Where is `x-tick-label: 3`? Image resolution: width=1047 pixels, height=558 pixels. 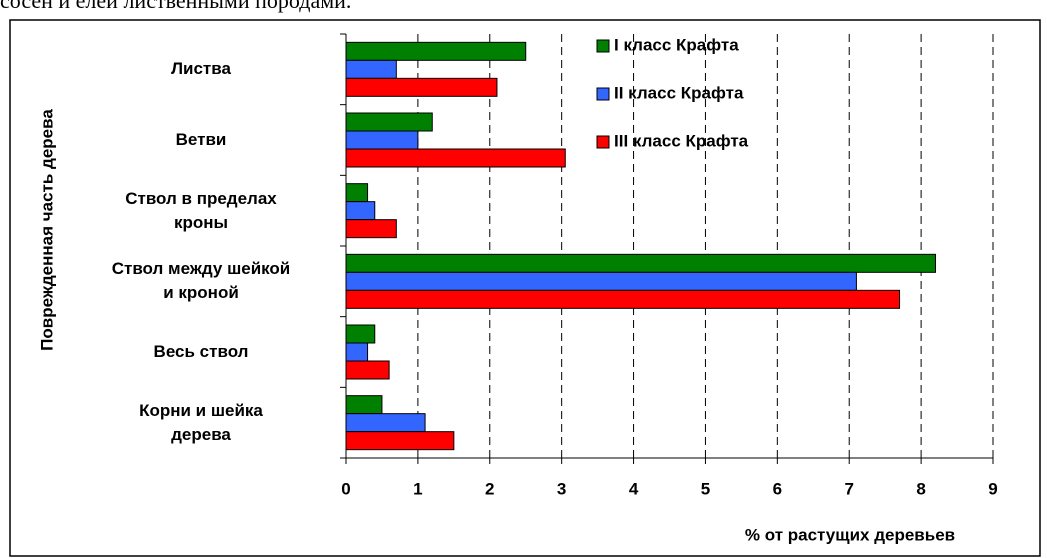 x-tick-label: 3 is located at coordinates (561, 488).